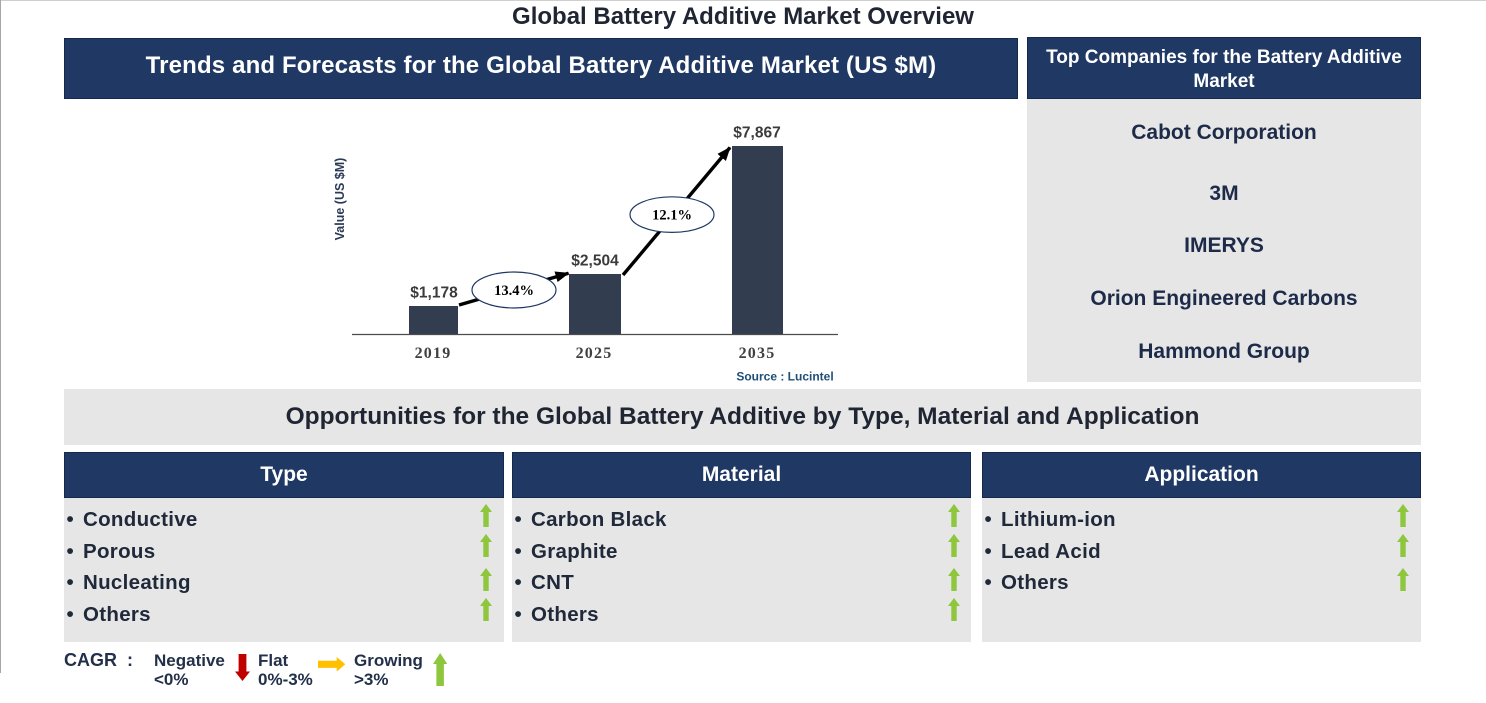 This screenshot has width=1486, height=703. I want to click on svg-text: $7,867, so click(756, 132).